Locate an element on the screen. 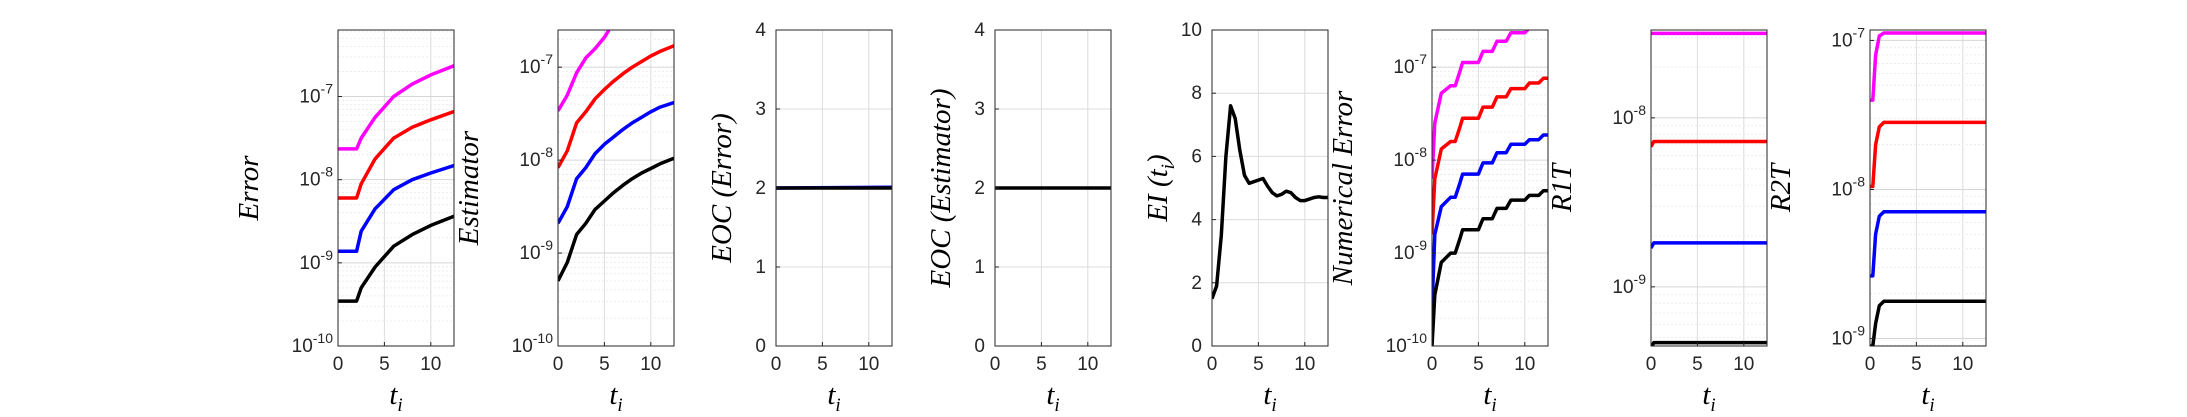 The image size is (2187, 417). y-axis-label: EI (ti) is located at coordinates (1160, 188).